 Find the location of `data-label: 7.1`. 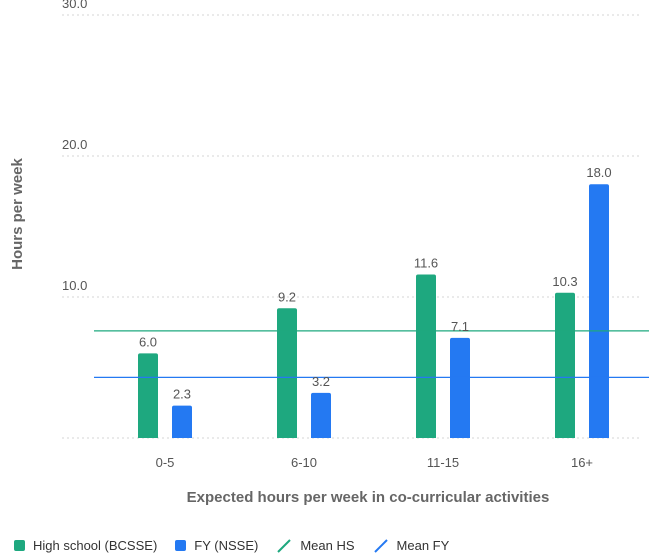

data-label: 7.1 is located at coordinates (460, 326).